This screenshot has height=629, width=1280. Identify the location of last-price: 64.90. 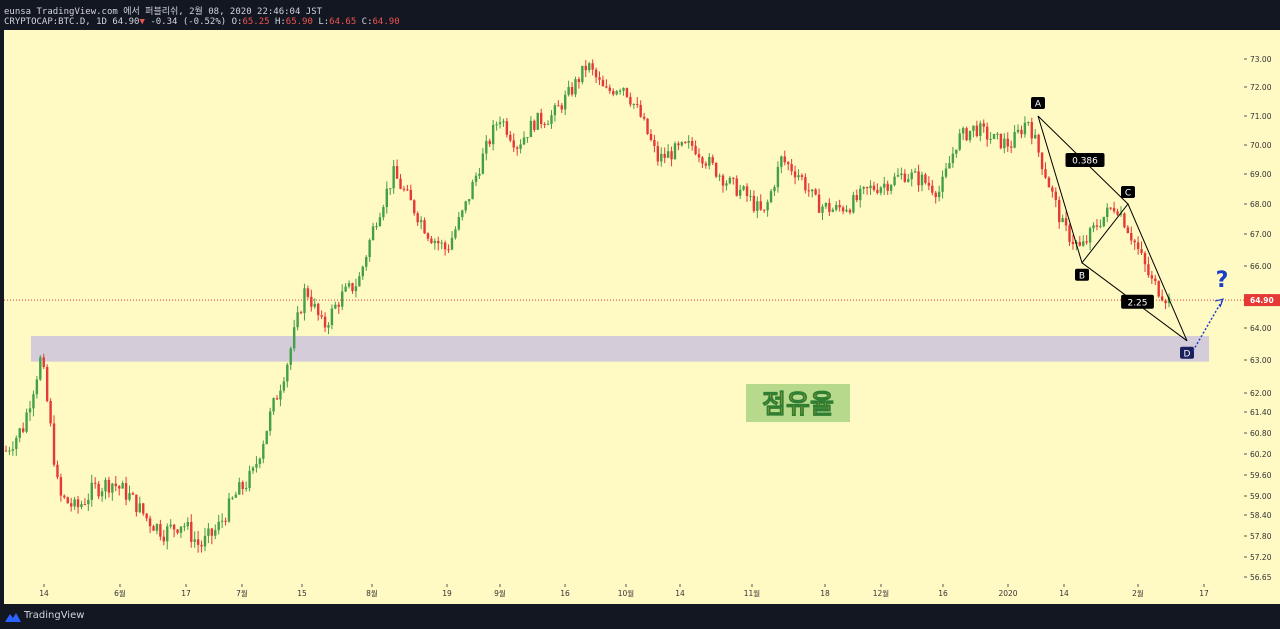
(126, 22).